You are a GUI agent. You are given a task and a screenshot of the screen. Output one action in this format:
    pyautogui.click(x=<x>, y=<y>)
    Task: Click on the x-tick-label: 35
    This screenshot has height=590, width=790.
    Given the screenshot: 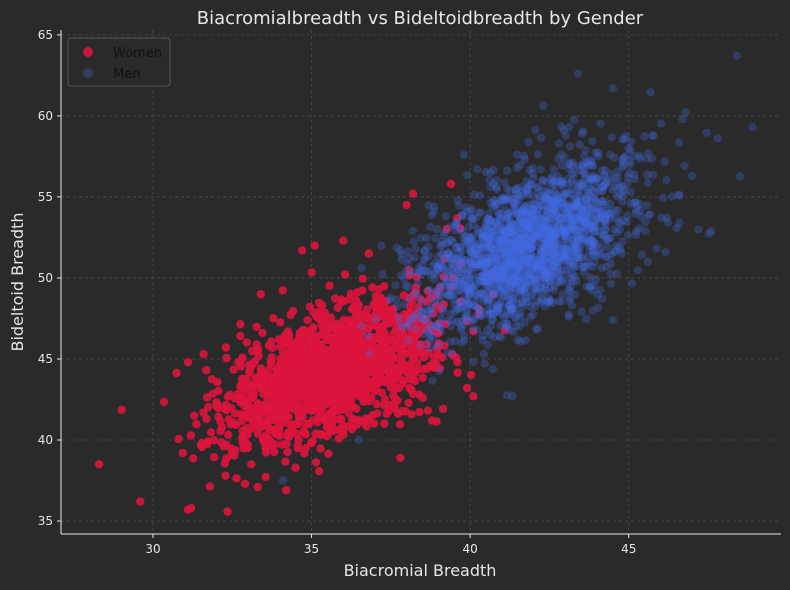 What is the action you would take?
    pyautogui.click(x=311, y=549)
    